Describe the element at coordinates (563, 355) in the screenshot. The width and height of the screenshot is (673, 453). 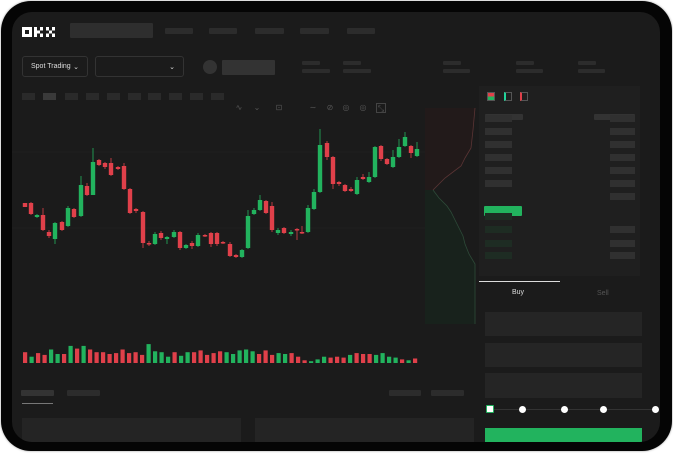
I see `amount-input` at that location.